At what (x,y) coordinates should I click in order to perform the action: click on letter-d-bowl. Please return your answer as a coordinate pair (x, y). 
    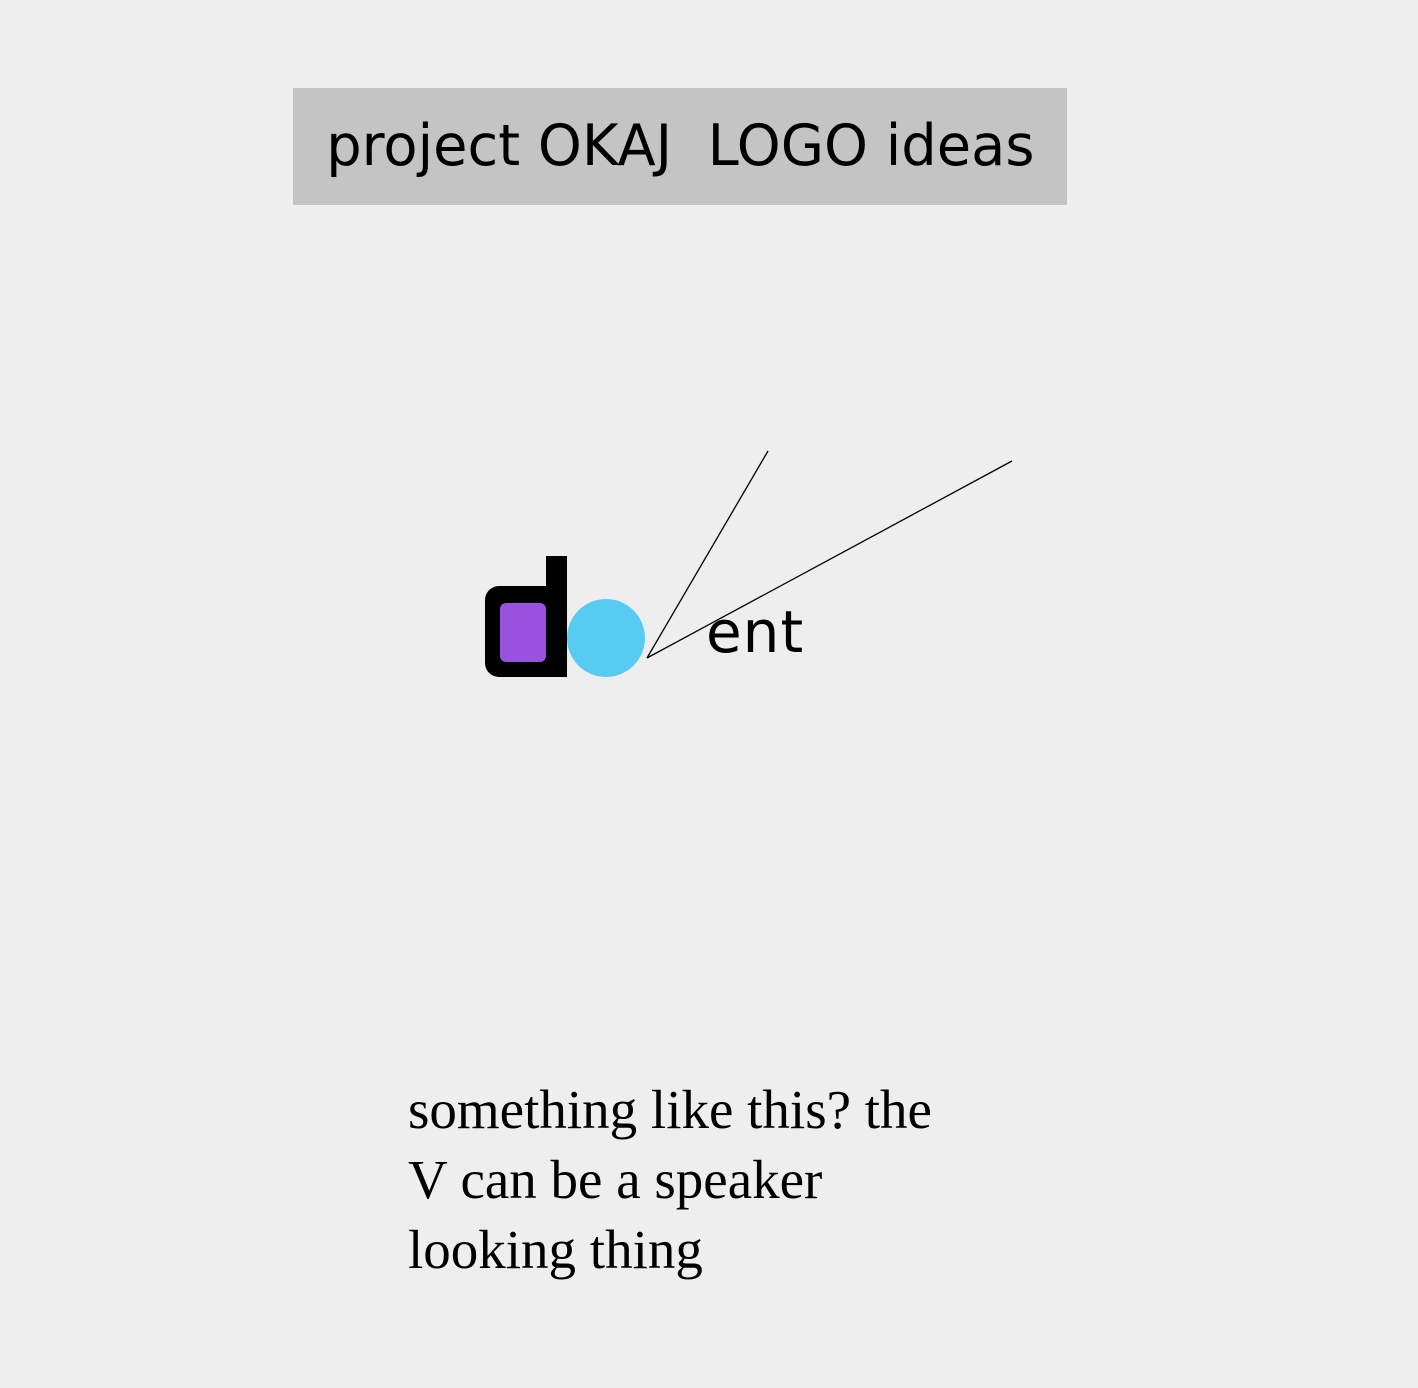
    Looking at the image, I should click on (526, 631).